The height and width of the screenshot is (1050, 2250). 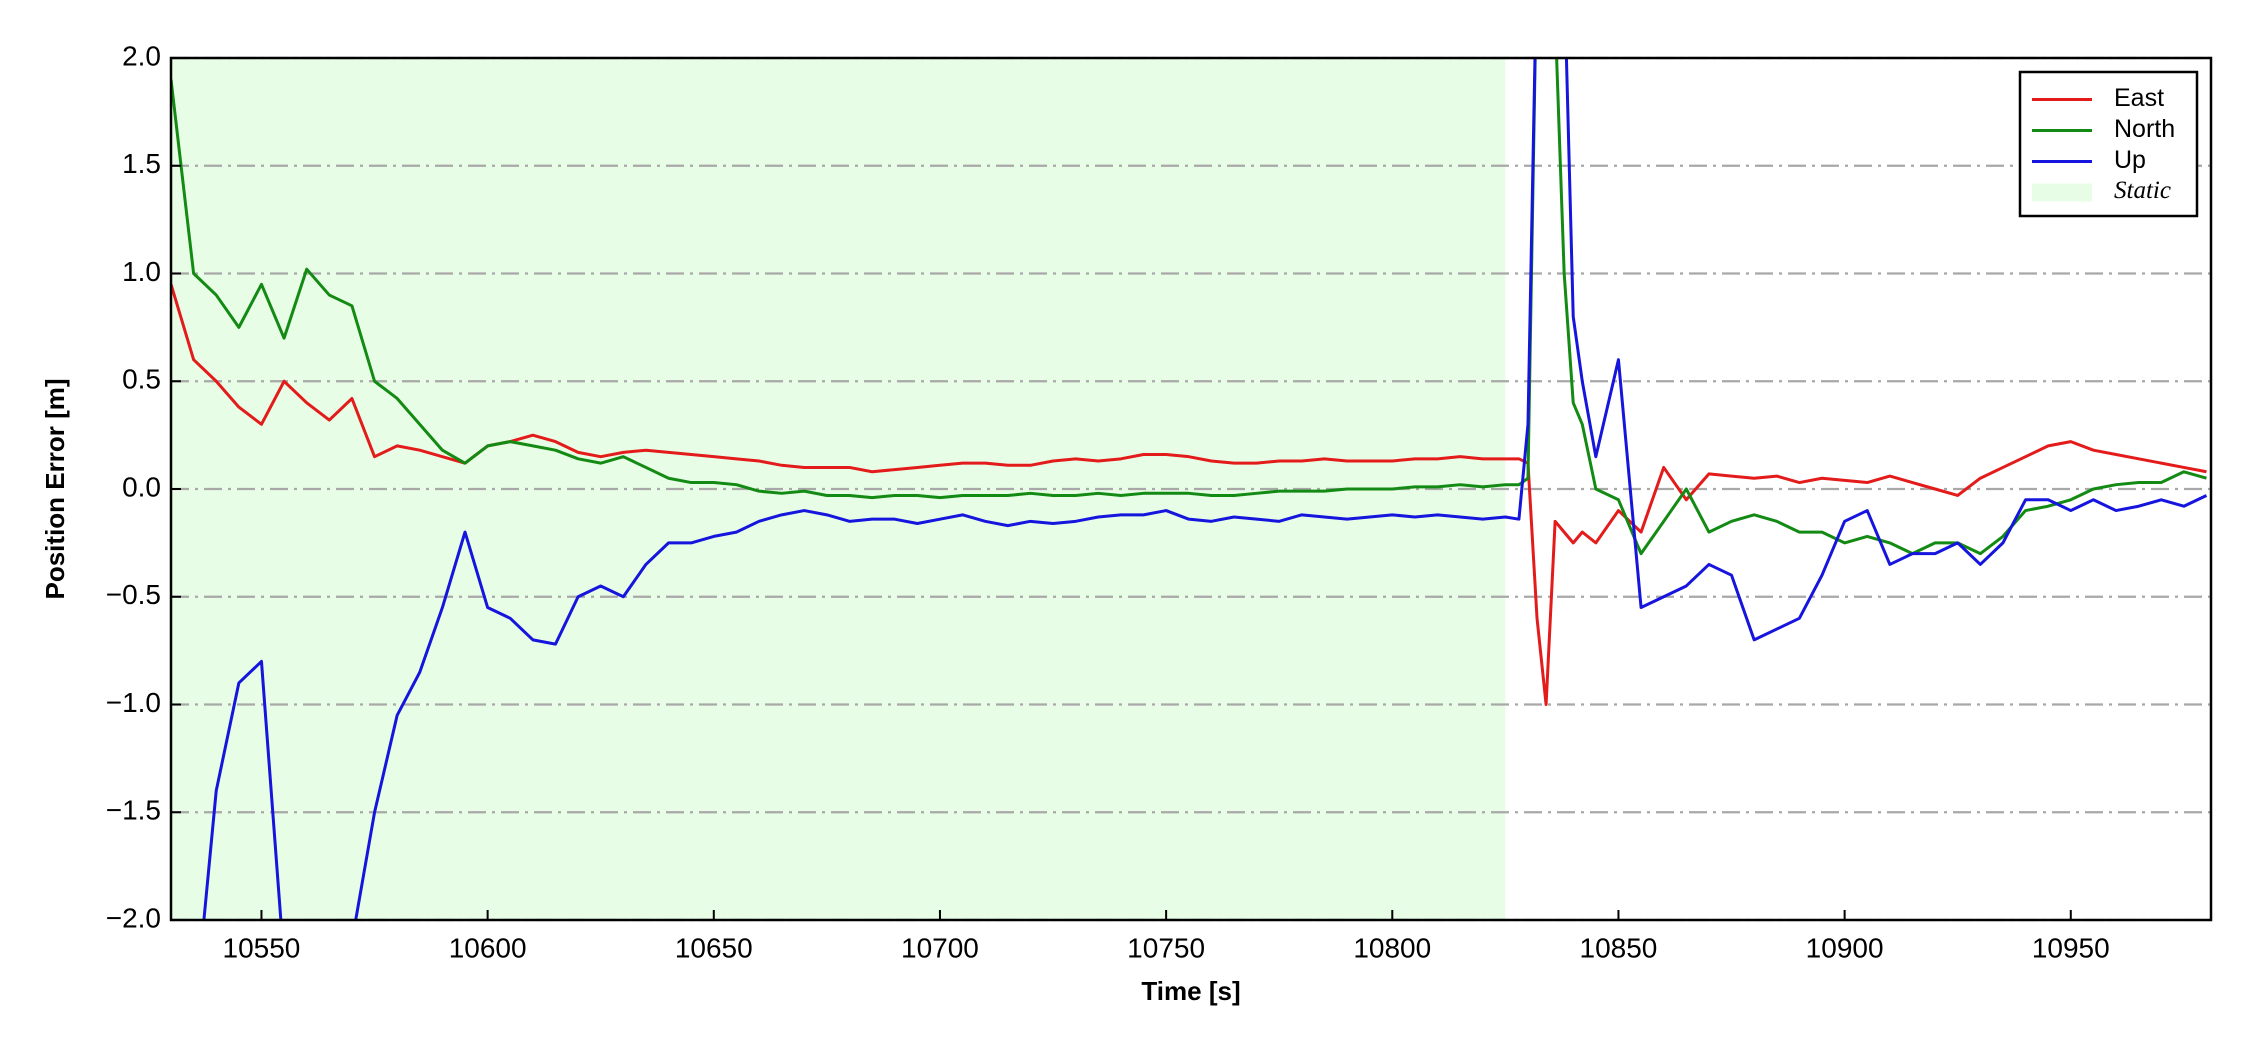 I want to click on y-tick-label: −1.5, so click(x=133, y=810).